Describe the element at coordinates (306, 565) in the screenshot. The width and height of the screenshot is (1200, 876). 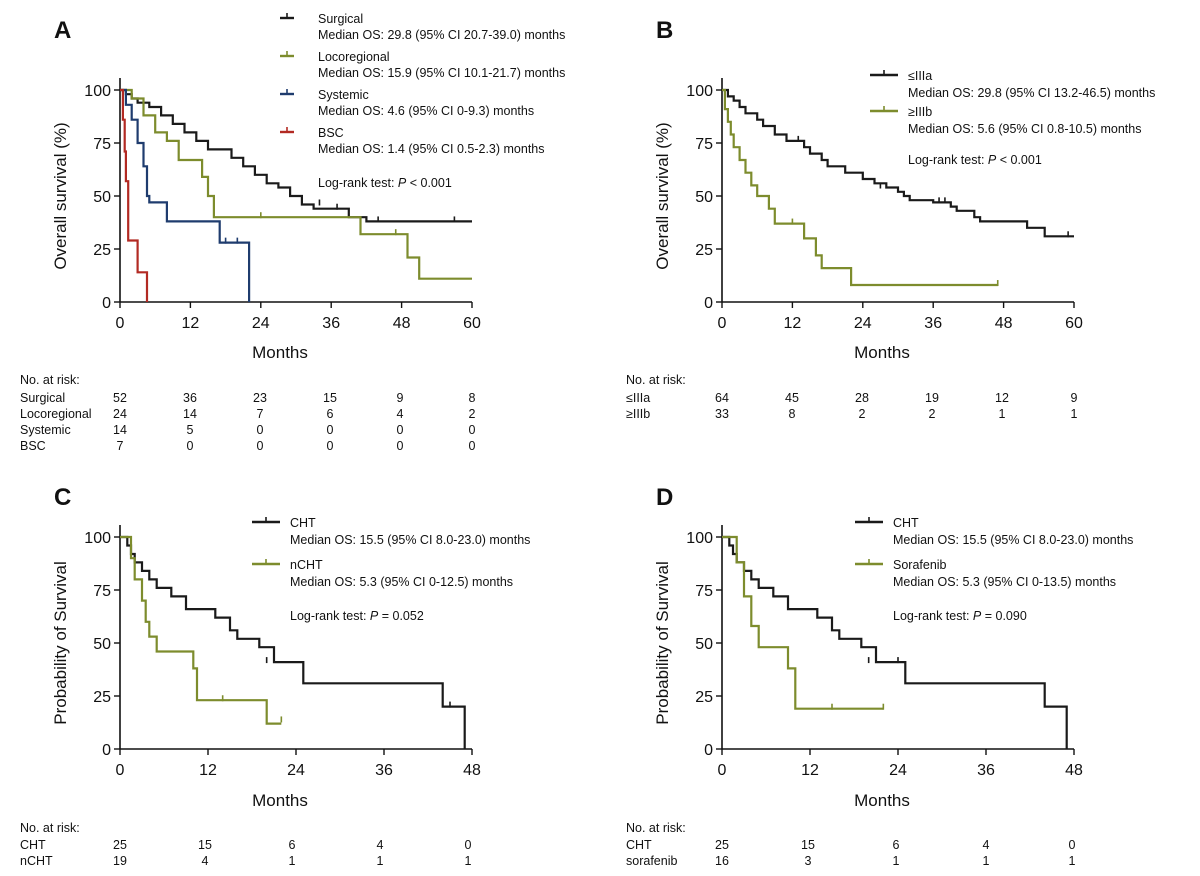
I see `legend-entry-name: nCHT` at that location.